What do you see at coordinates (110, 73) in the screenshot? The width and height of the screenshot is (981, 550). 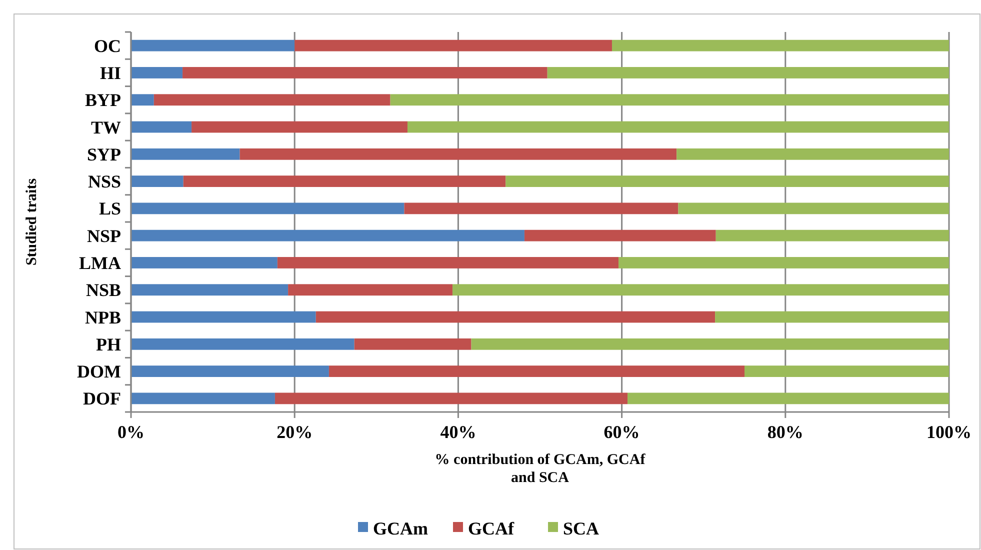 I see `y-tick-label: HI` at bounding box center [110, 73].